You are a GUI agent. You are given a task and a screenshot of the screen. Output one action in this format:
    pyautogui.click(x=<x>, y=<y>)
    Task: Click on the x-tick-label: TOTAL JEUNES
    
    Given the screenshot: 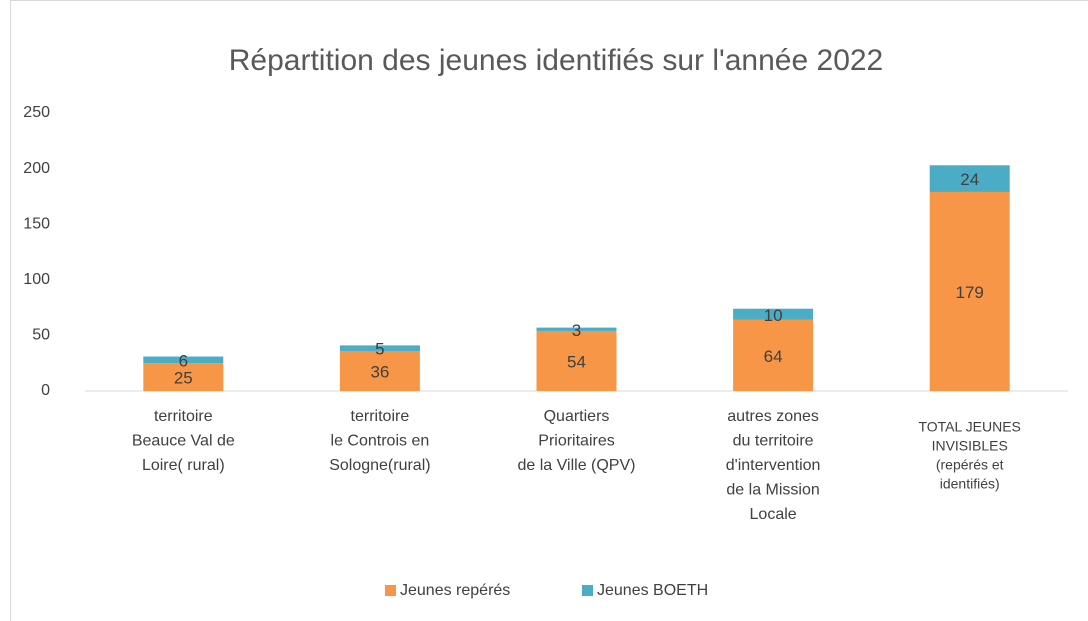 What is the action you would take?
    pyautogui.click(x=969, y=427)
    